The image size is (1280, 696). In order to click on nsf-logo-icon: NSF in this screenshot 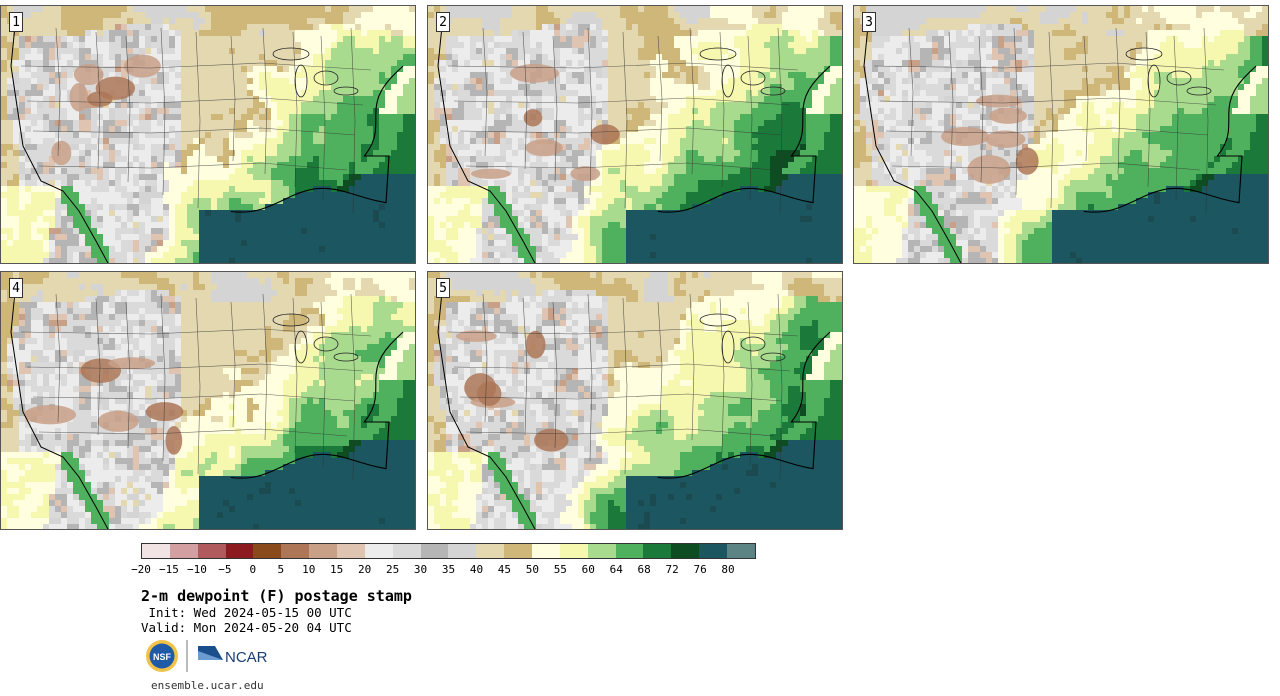, I will do `click(162, 656)`.